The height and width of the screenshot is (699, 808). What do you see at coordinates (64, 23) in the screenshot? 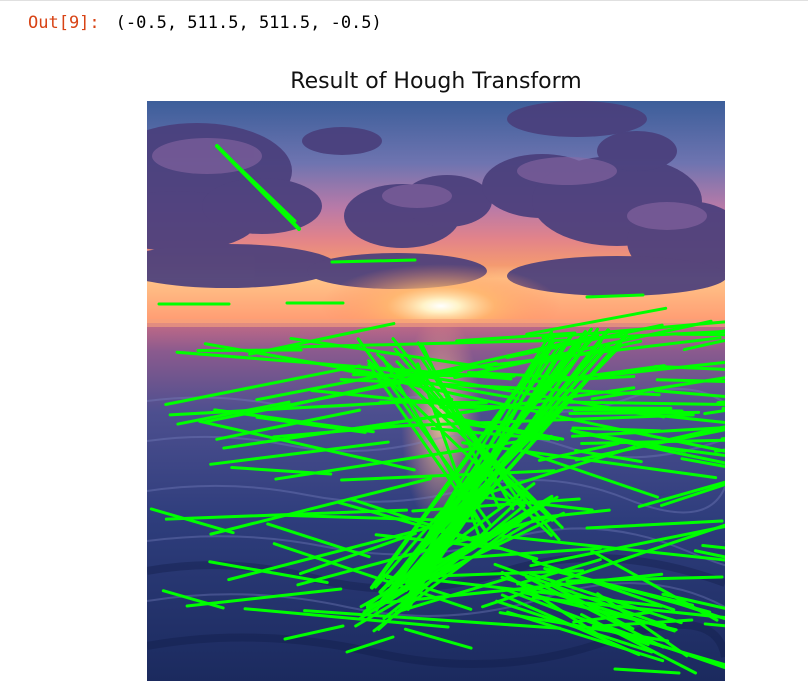
I see `output-prompt: Out[9]:` at bounding box center [64, 23].